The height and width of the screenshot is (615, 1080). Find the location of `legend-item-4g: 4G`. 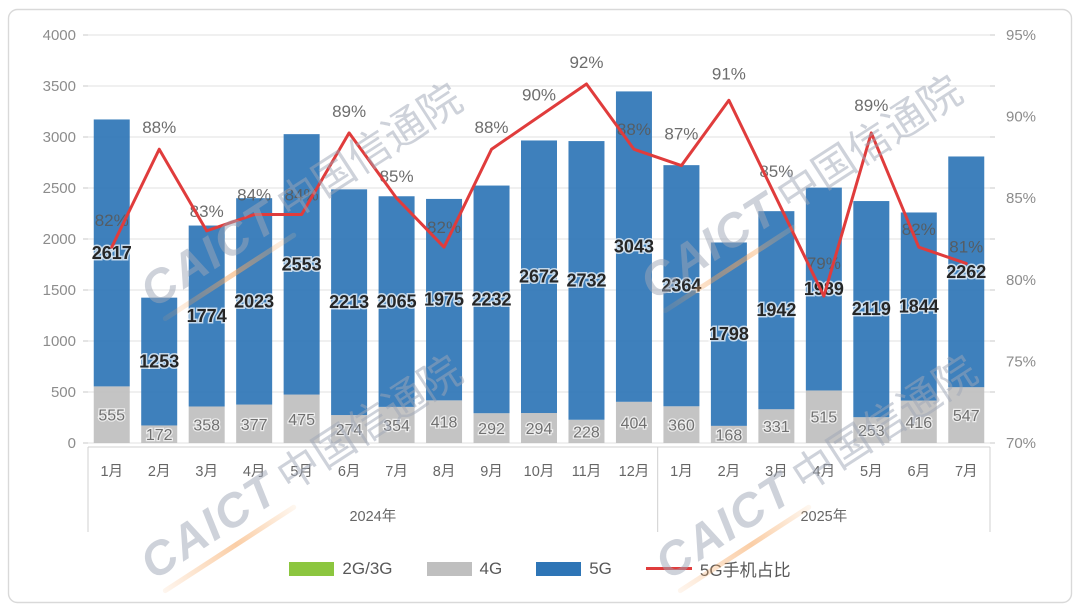

legend-item-4g: 4G is located at coordinates (464, 569).